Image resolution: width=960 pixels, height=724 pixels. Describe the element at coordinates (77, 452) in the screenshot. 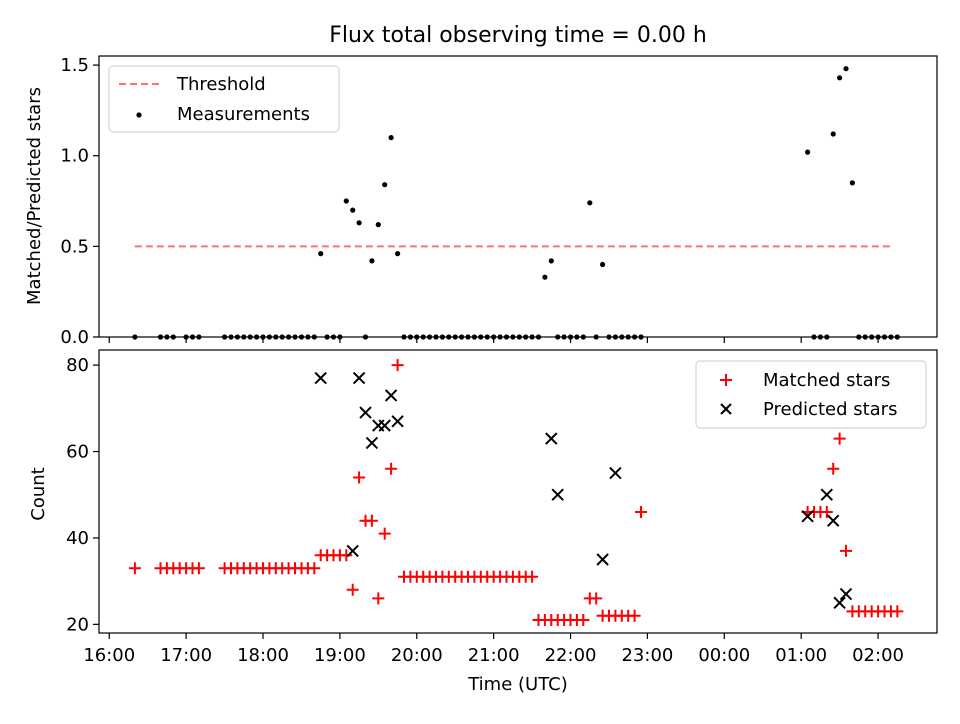

I see `count-y-tick-label: 60` at that location.